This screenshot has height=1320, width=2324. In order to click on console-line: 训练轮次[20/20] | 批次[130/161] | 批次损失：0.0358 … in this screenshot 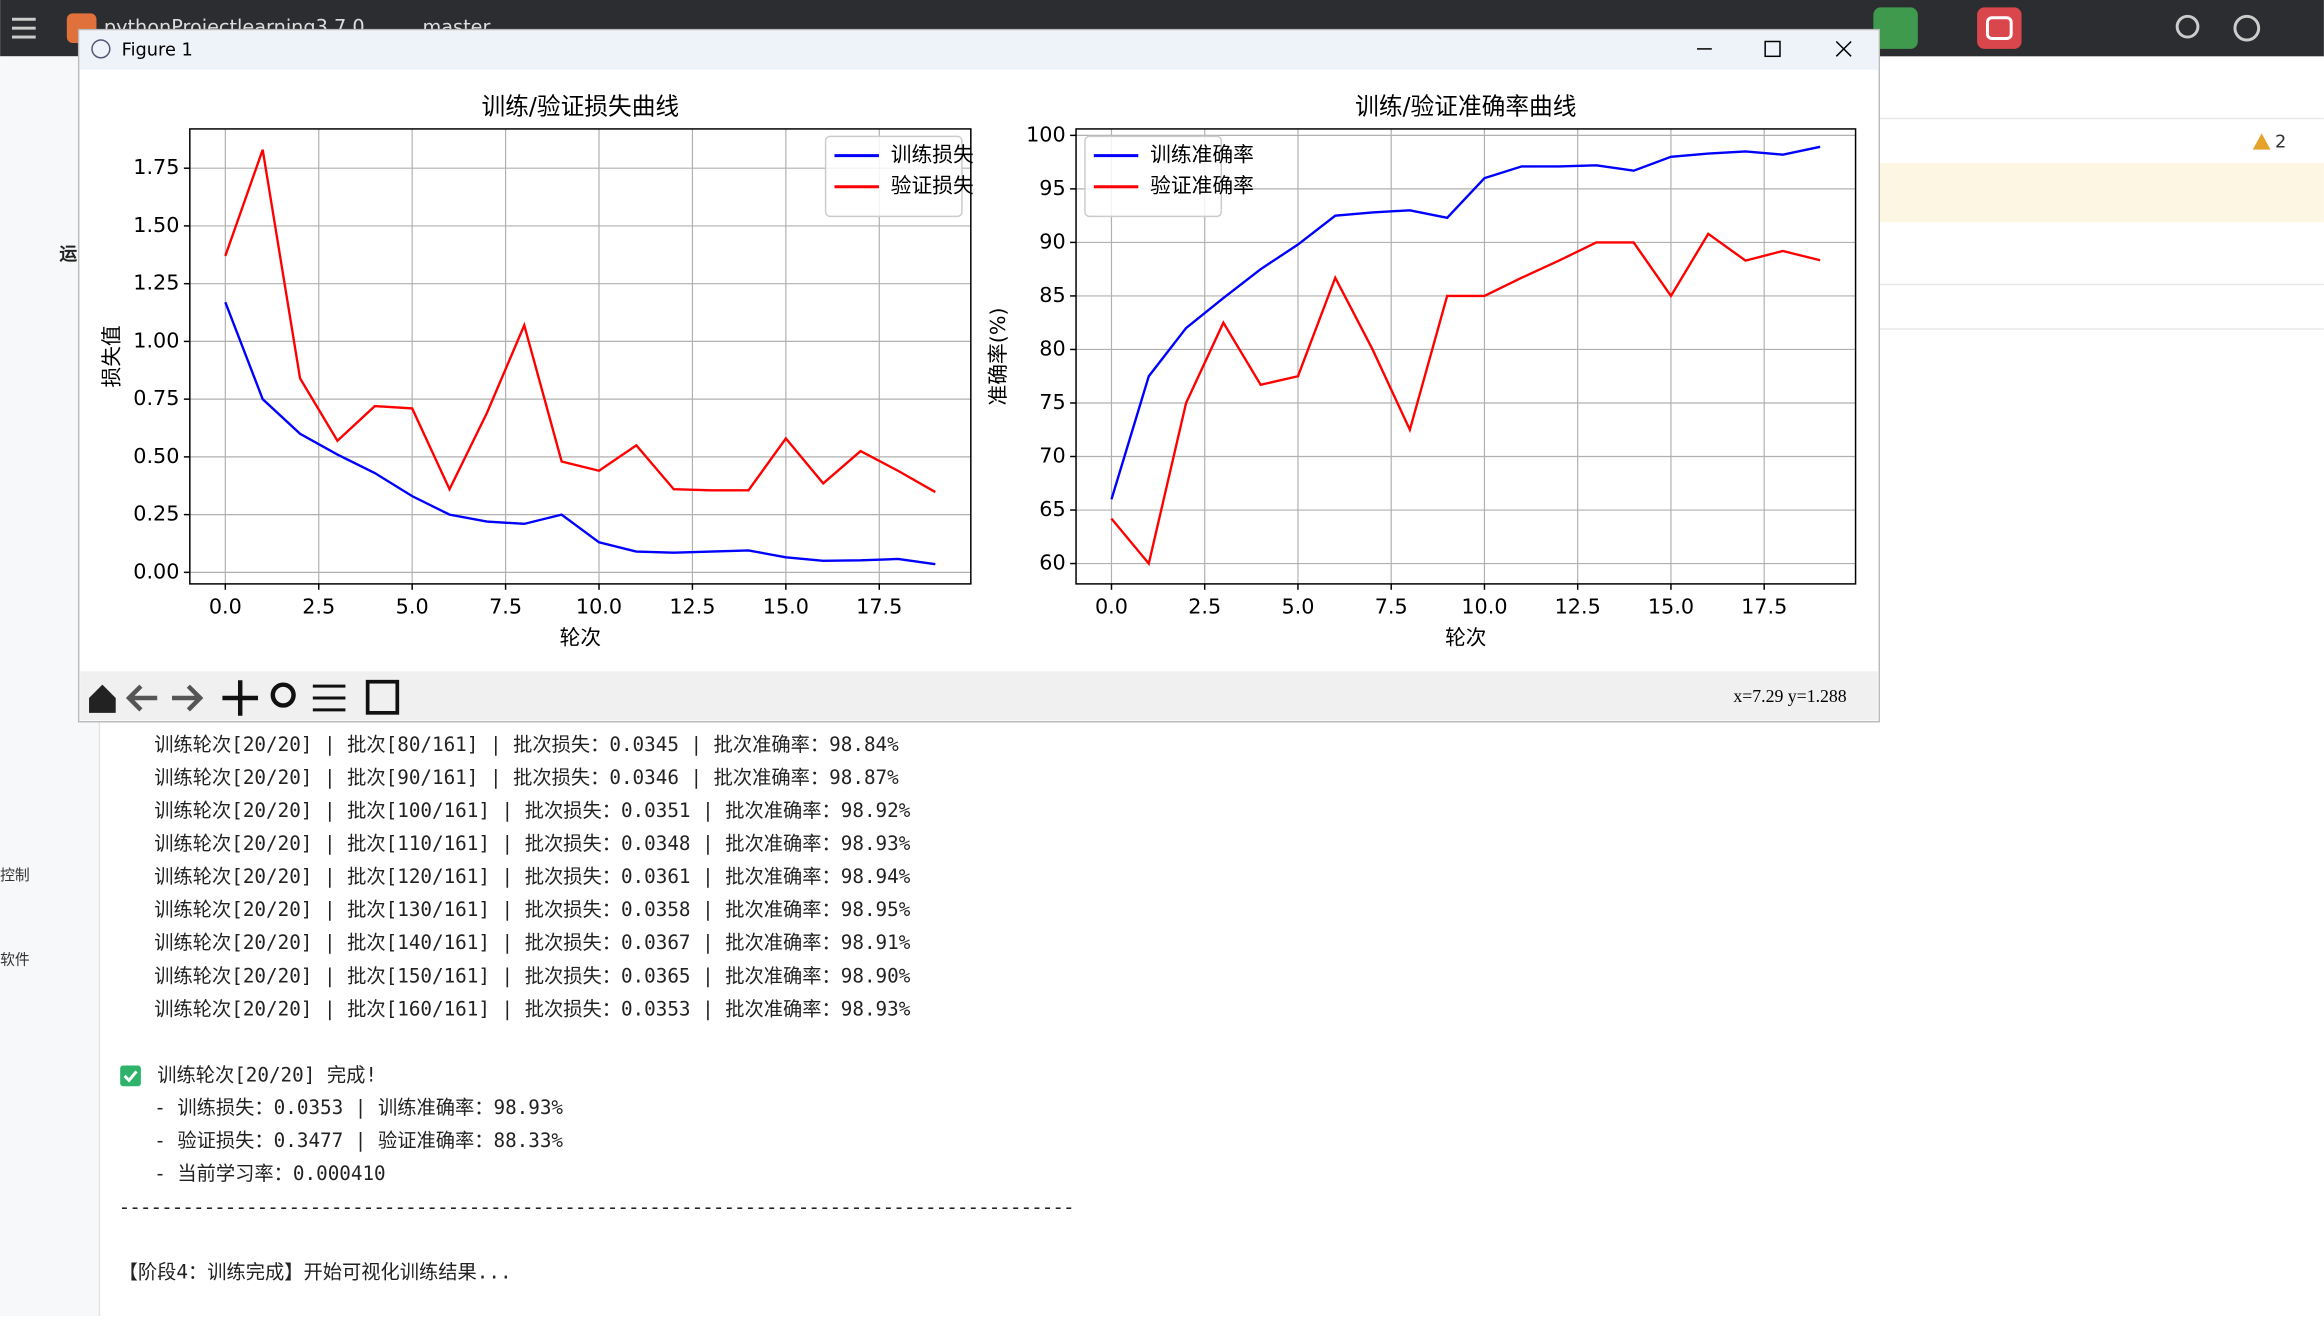, I will do `click(532, 909)`.